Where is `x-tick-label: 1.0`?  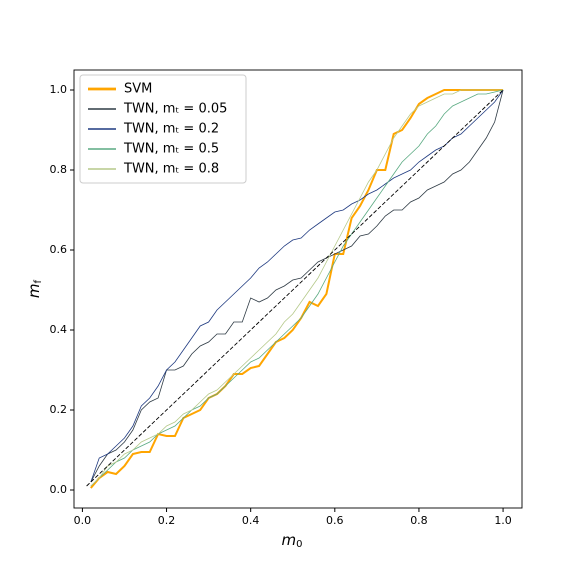 x-tick-label: 1.0 is located at coordinates (503, 520).